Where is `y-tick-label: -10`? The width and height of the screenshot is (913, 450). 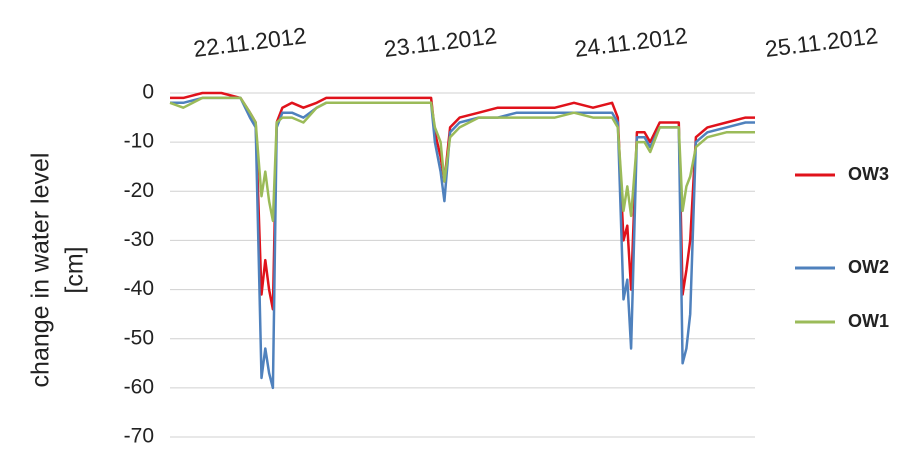 y-tick-label: -10 is located at coordinates (139, 141).